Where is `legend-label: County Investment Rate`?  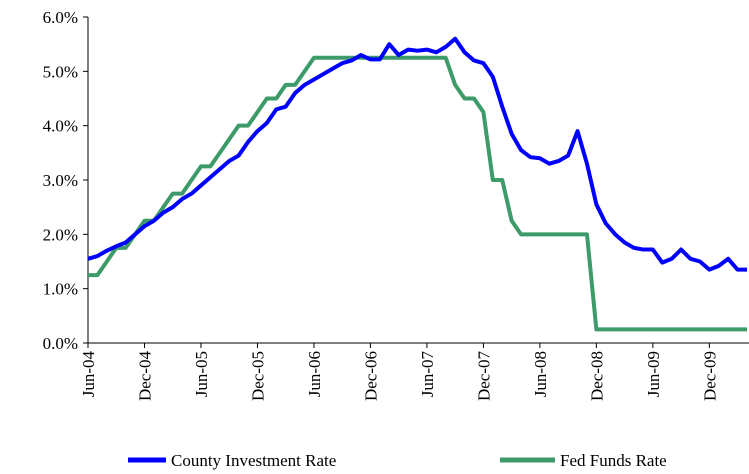 legend-label: County Investment Rate is located at coordinates (253, 460).